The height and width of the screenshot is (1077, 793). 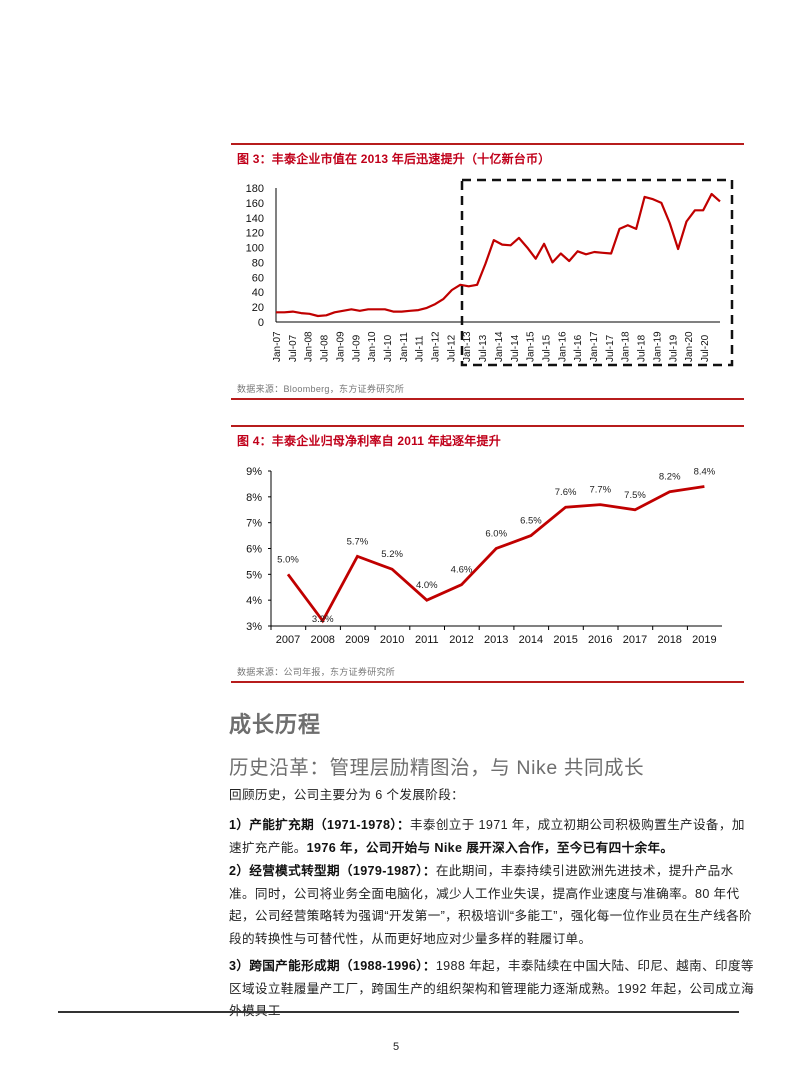 What do you see at coordinates (277, 346) in the screenshot?
I see `x-tick-label: Jan-07` at bounding box center [277, 346].